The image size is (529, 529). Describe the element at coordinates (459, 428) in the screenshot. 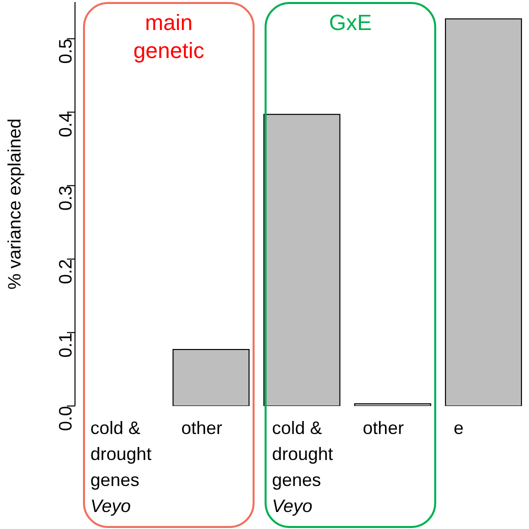

I see `x-tick-label: e` at that location.